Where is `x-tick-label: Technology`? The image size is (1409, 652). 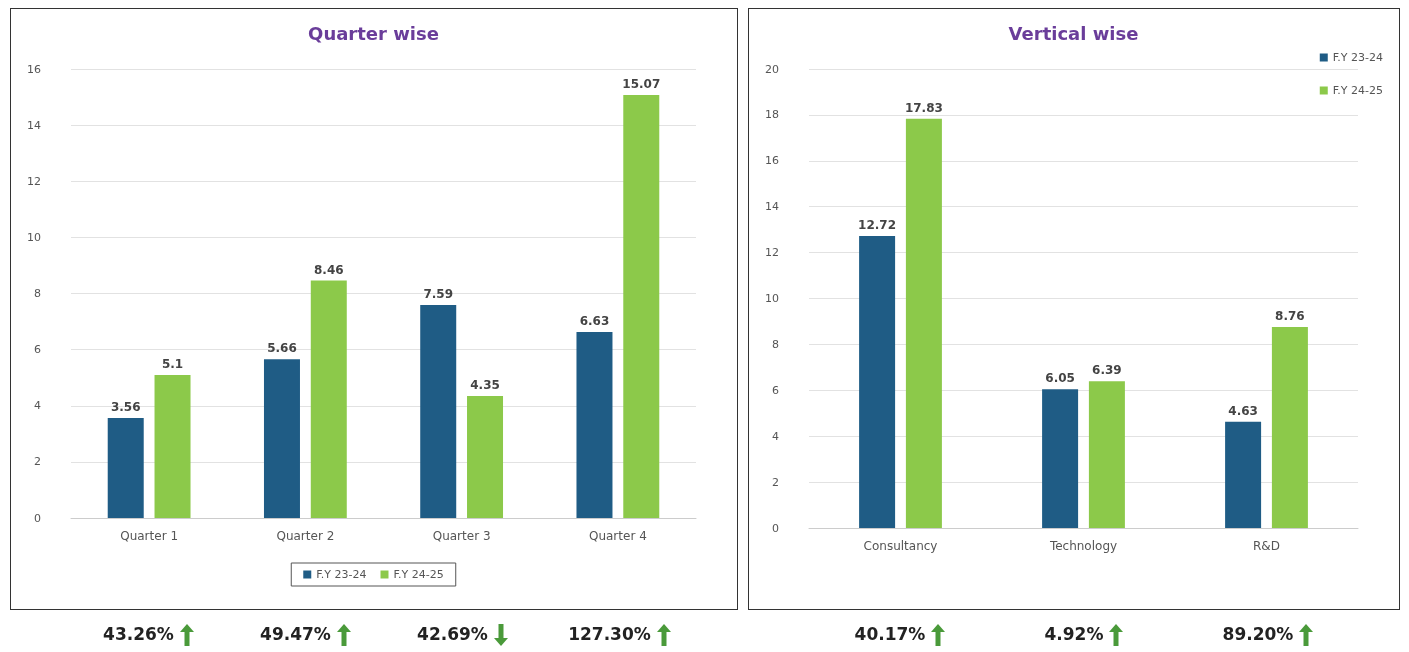 x-tick-label: Technology is located at coordinates (1083, 546).